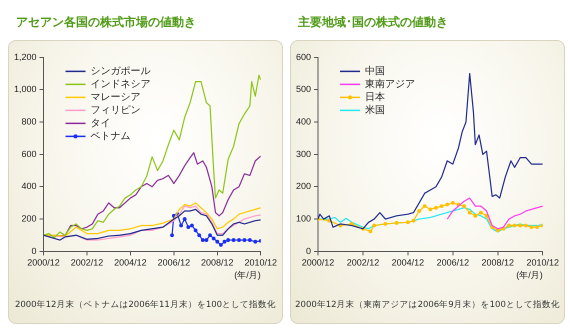 The width and height of the screenshot is (570, 330). I want to click on text: 2000年12月末（ベトナムは2006年11月末）を100として指数化, so click(146, 305).